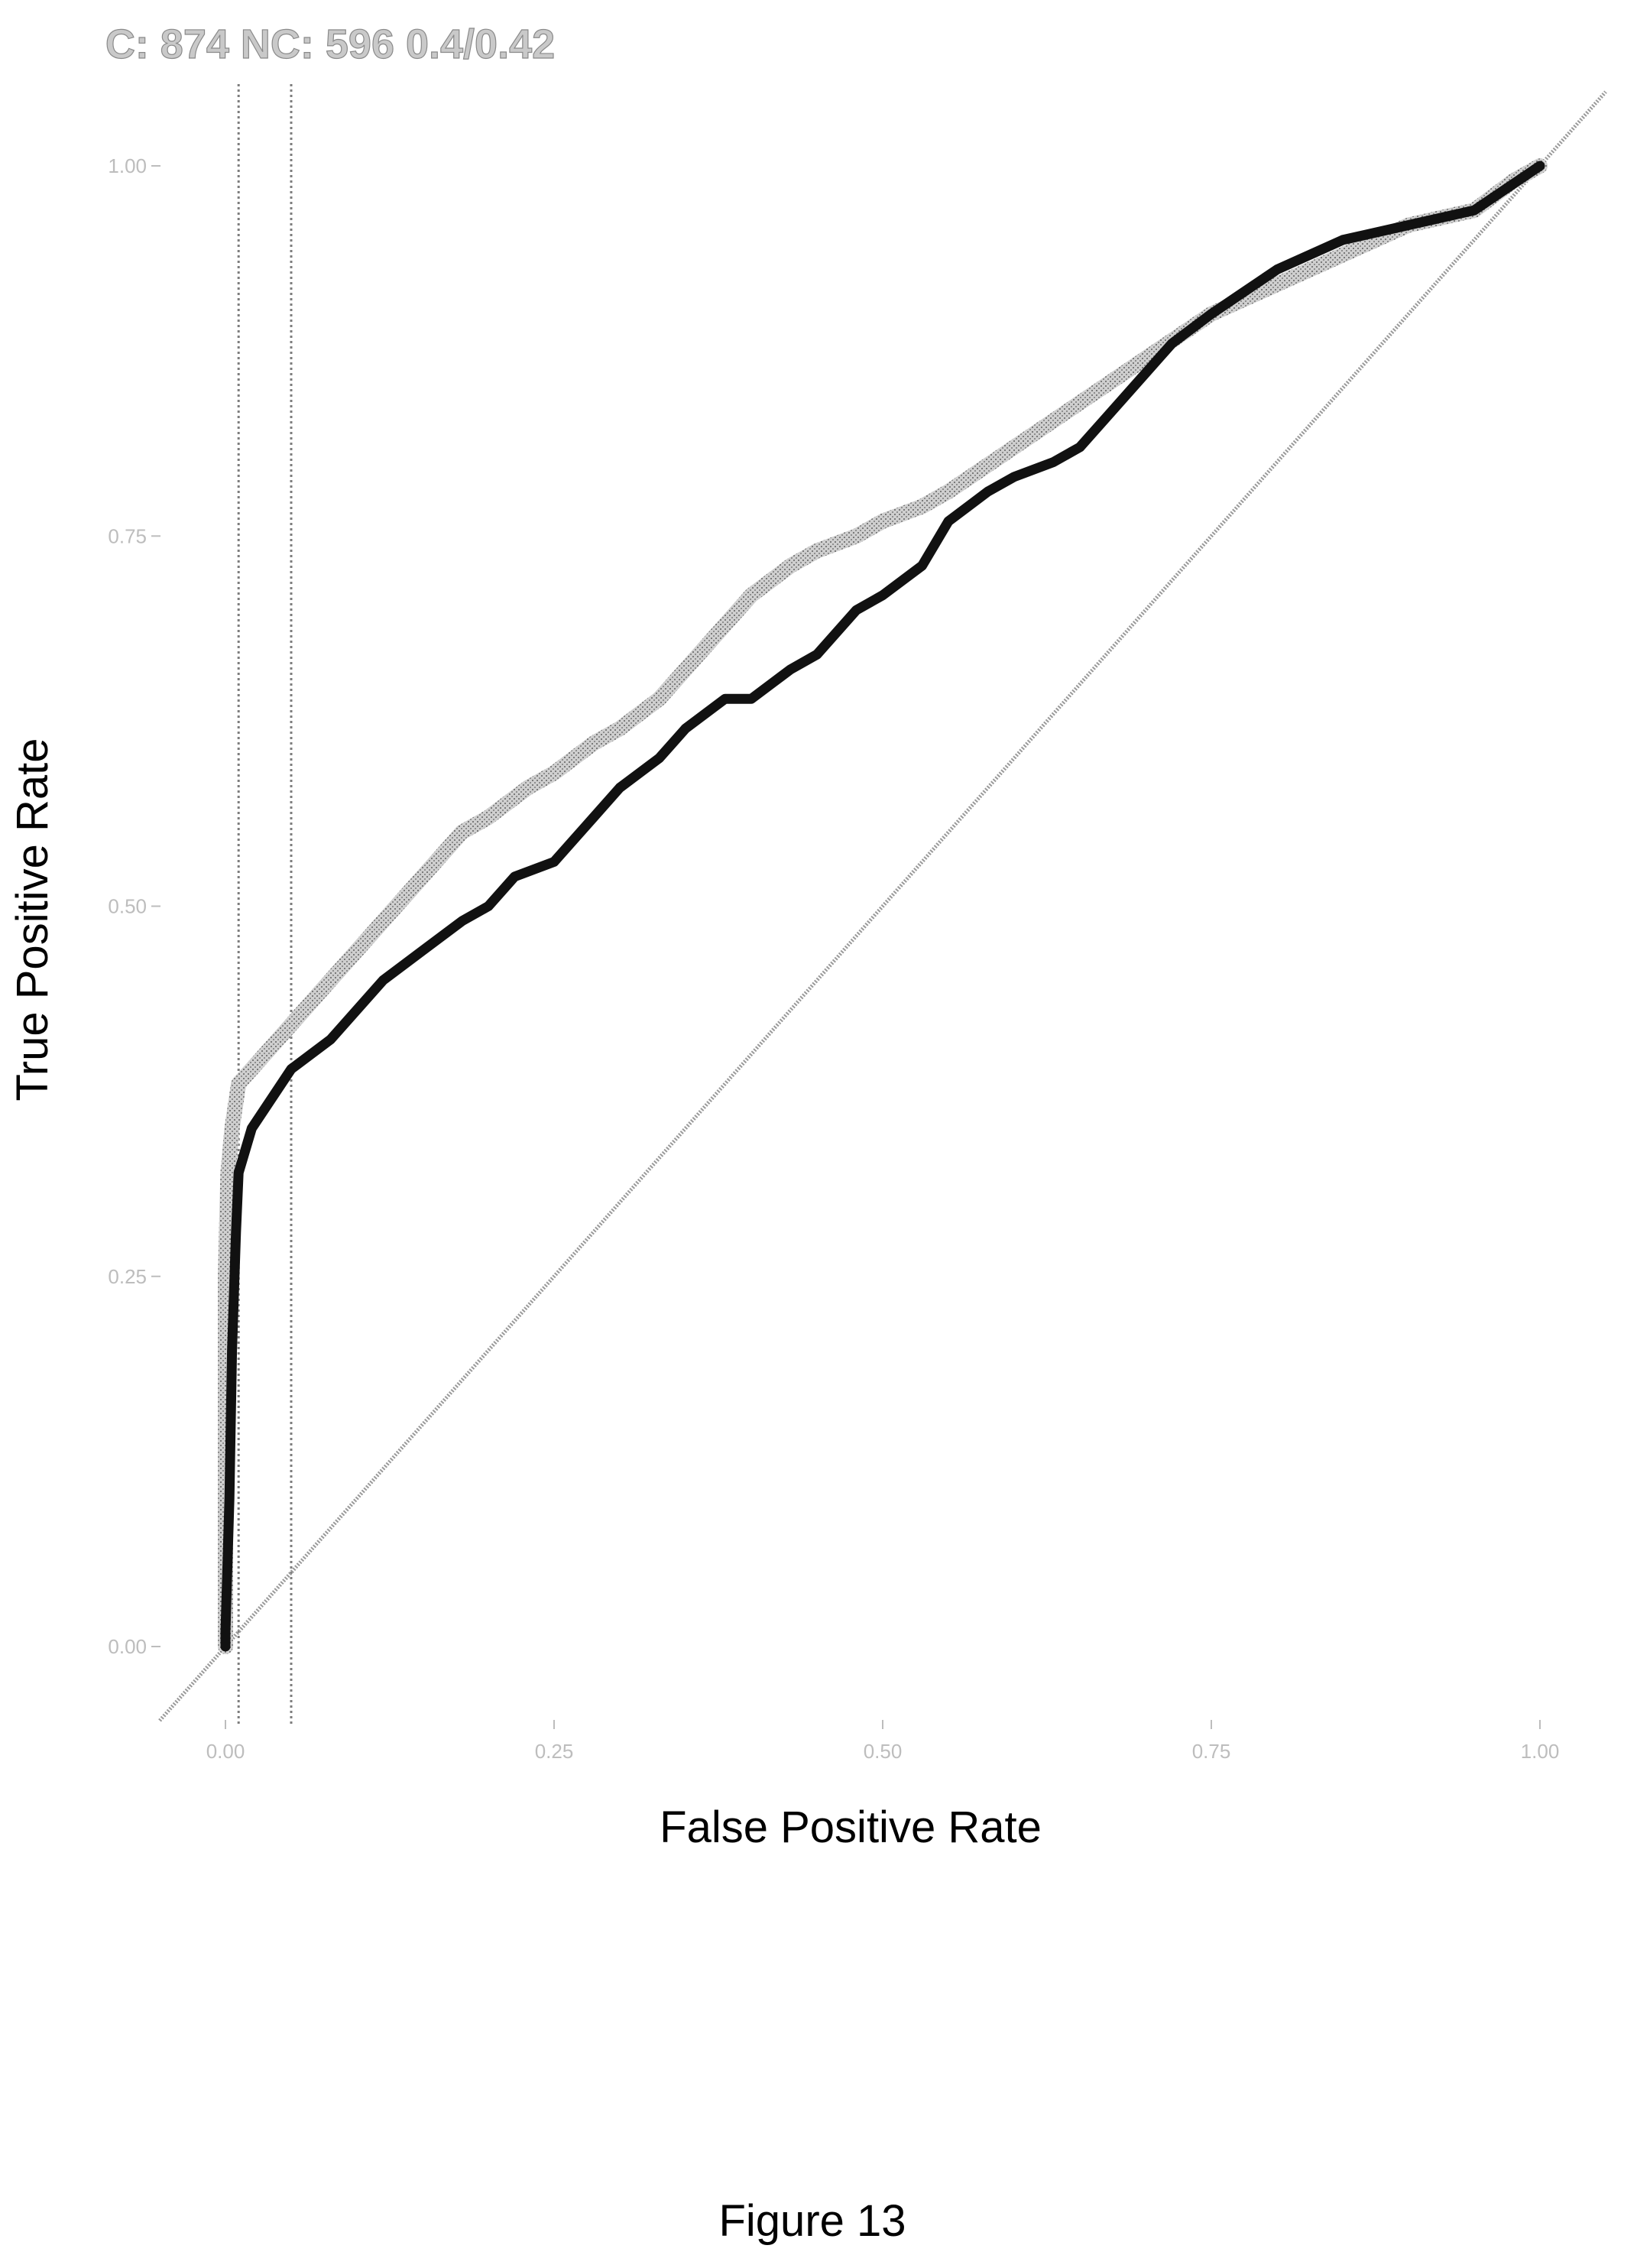  I want to click on x-tick-label: 1.00, so click(1540, 1751).